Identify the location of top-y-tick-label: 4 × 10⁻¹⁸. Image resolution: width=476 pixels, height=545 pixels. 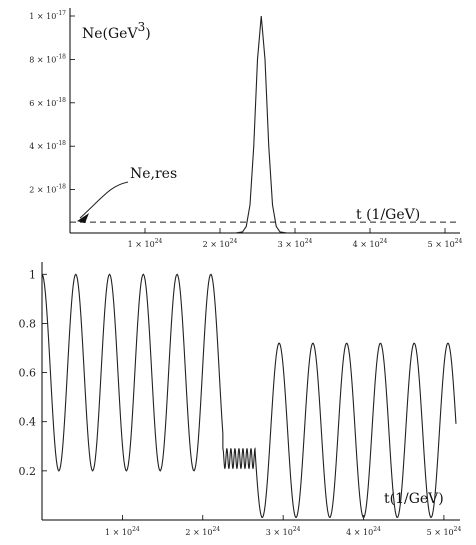
(47, 145).